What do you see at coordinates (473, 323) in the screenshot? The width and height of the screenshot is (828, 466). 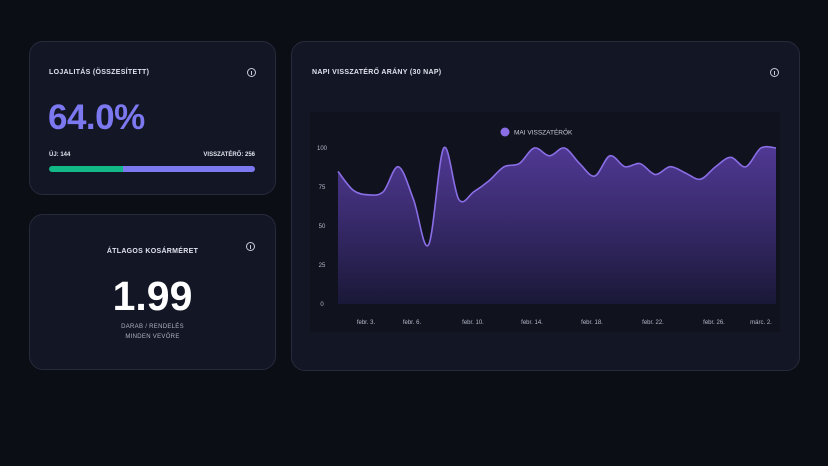 I see `x-tick-label: febr. 10.` at bounding box center [473, 323].